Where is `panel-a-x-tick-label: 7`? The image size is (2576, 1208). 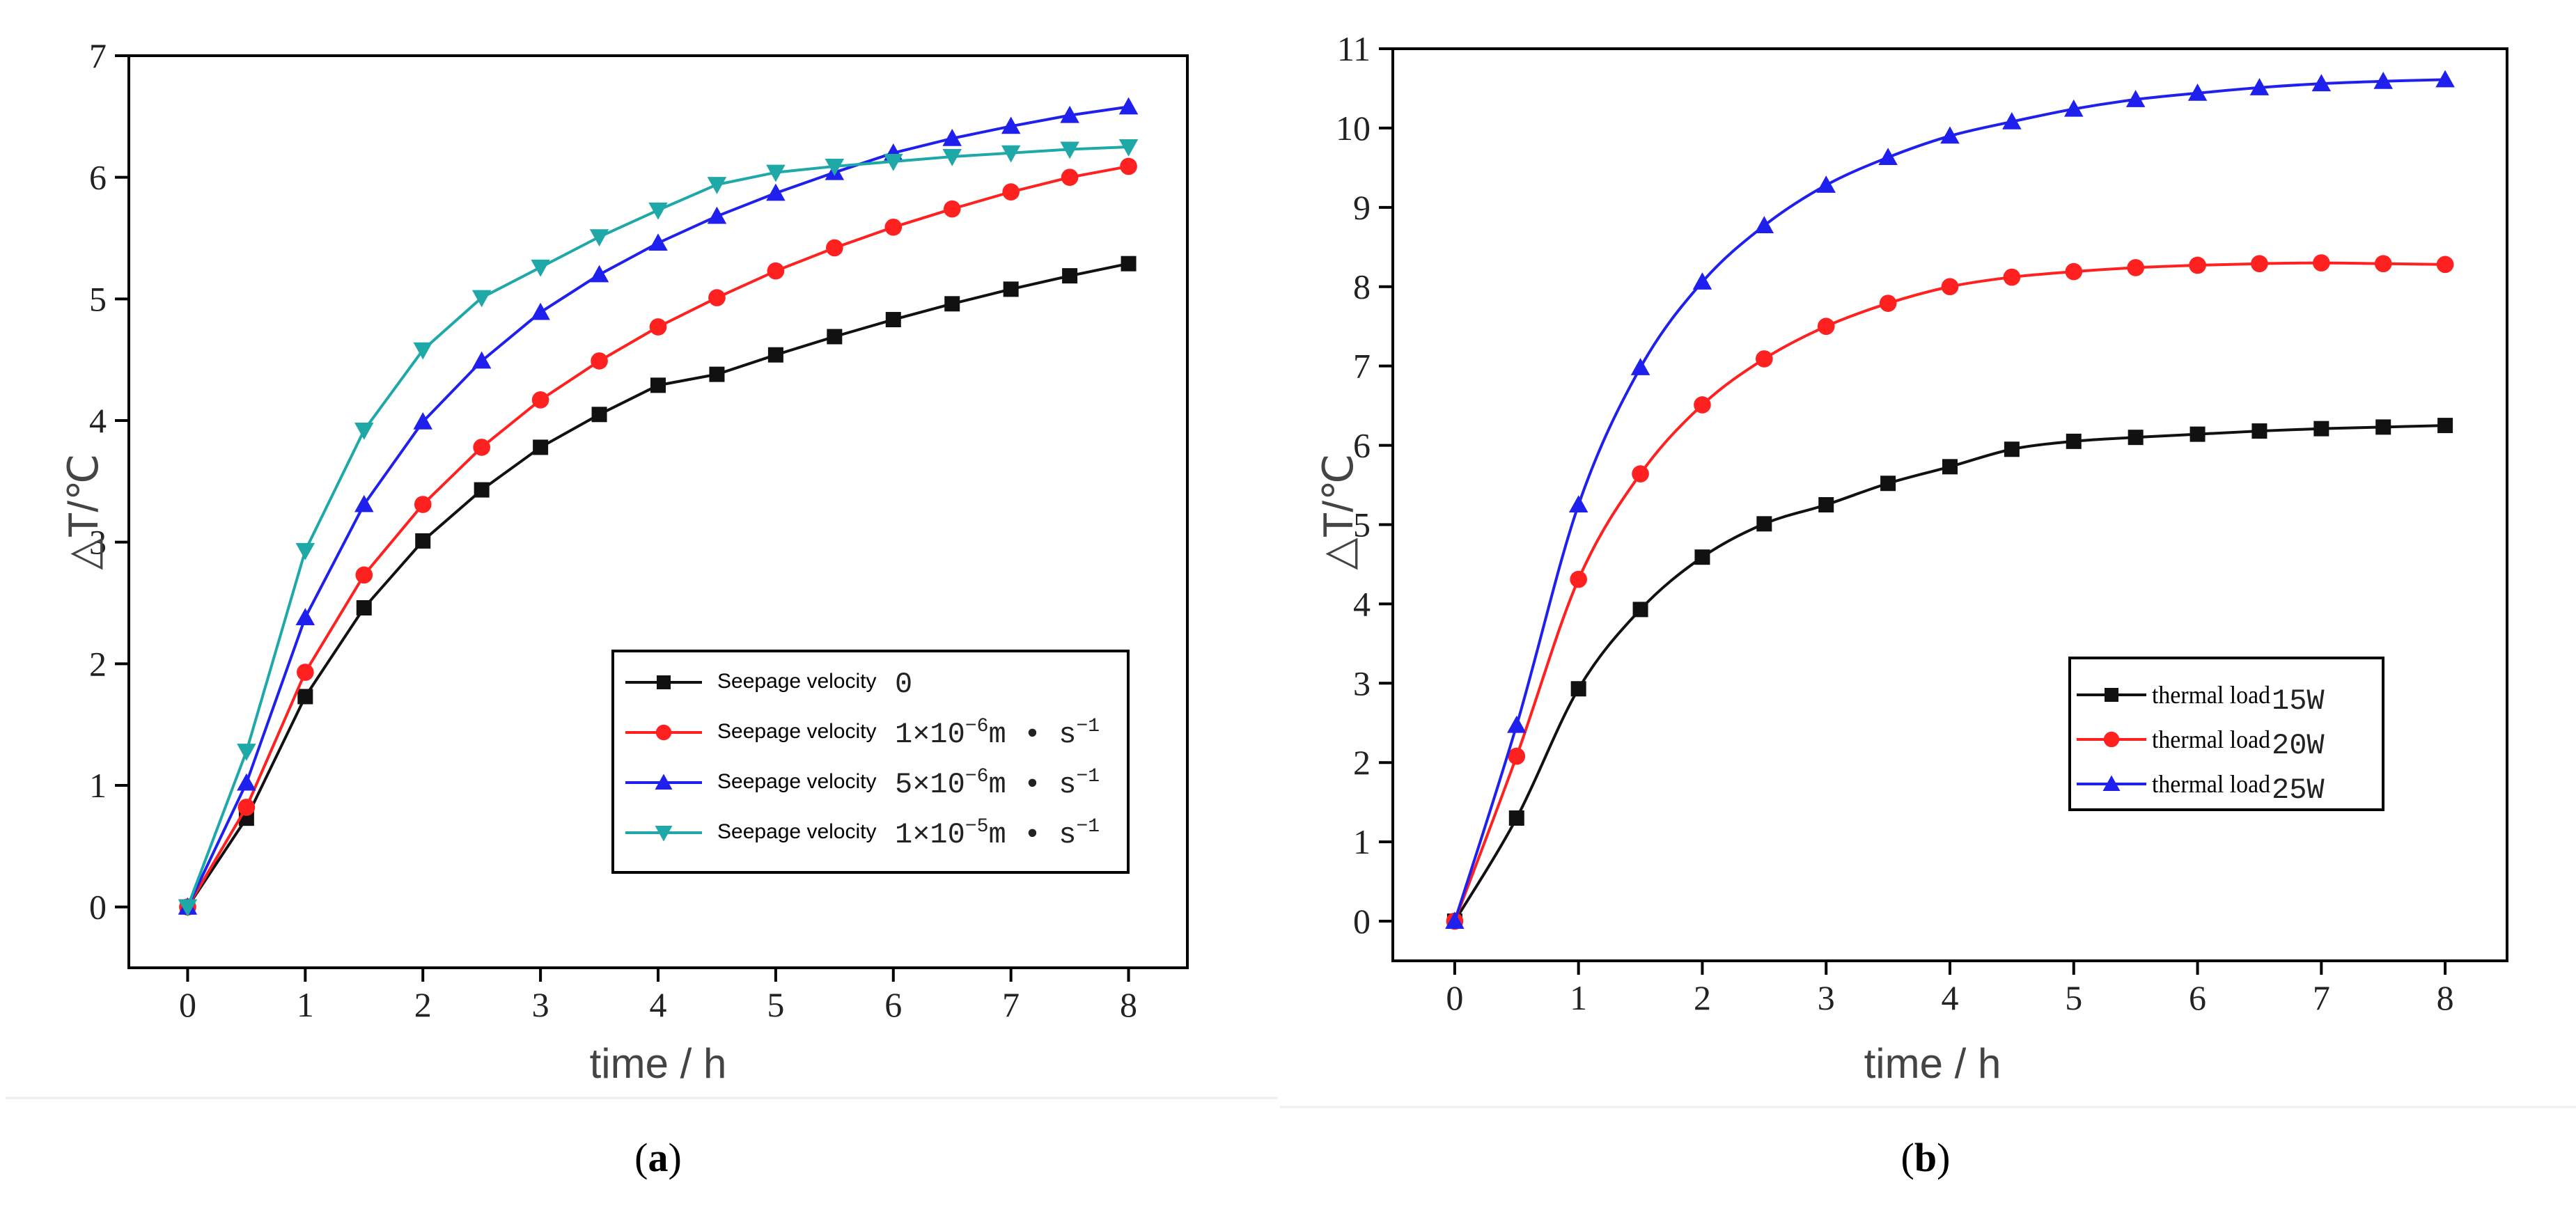
panel-a-x-tick-label: 7 is located at coordinates (1011, 1004).